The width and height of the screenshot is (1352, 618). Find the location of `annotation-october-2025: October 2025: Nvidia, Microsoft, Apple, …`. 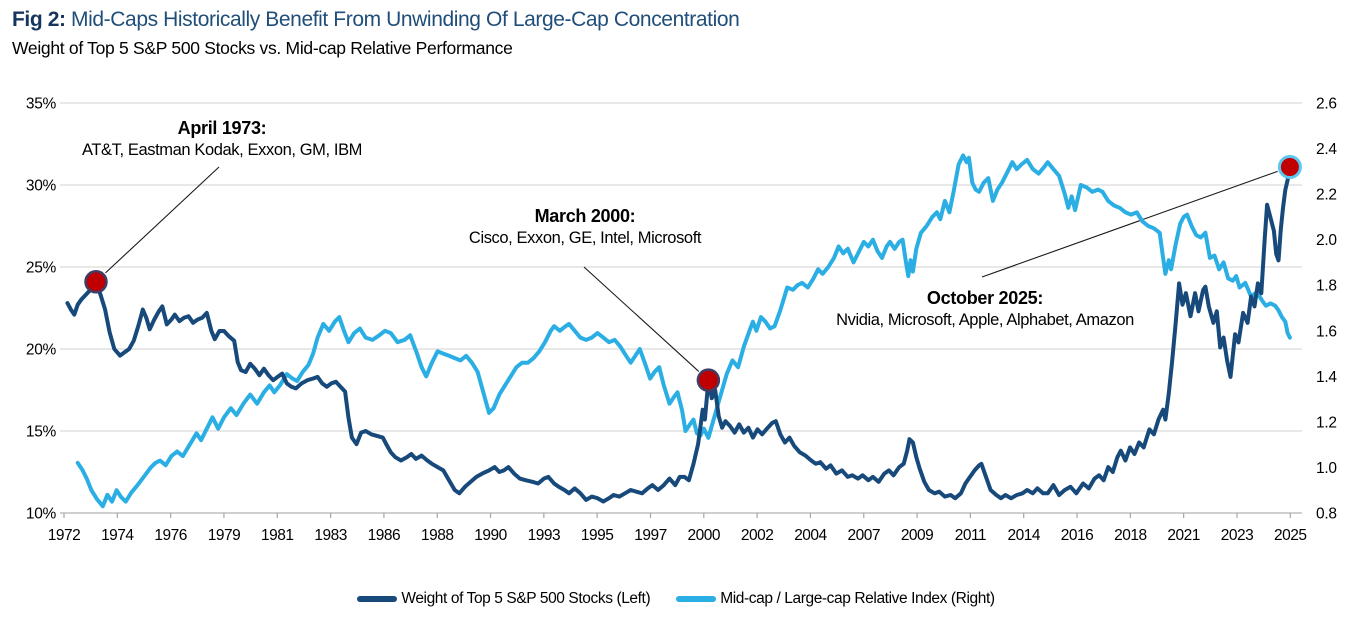

annotation-october-2025: October 2025: Nvidia, Microsoft, Apple, … is located at coordinates (985, 309).